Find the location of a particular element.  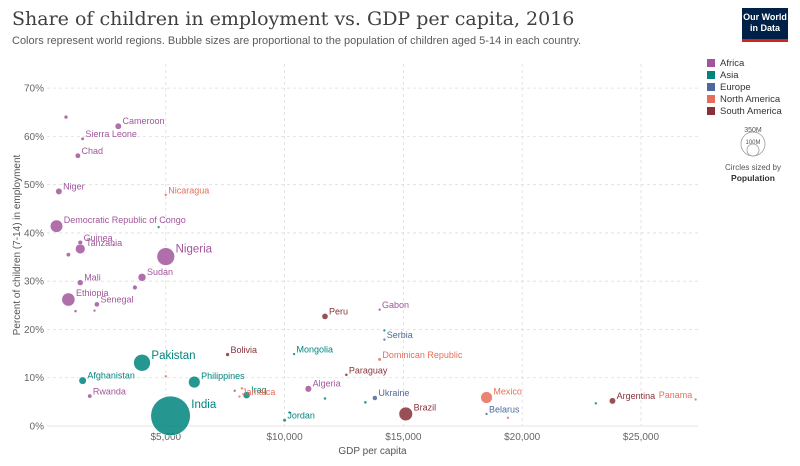

point-label-belarus: Belarus is located at coordinates (504, 409).